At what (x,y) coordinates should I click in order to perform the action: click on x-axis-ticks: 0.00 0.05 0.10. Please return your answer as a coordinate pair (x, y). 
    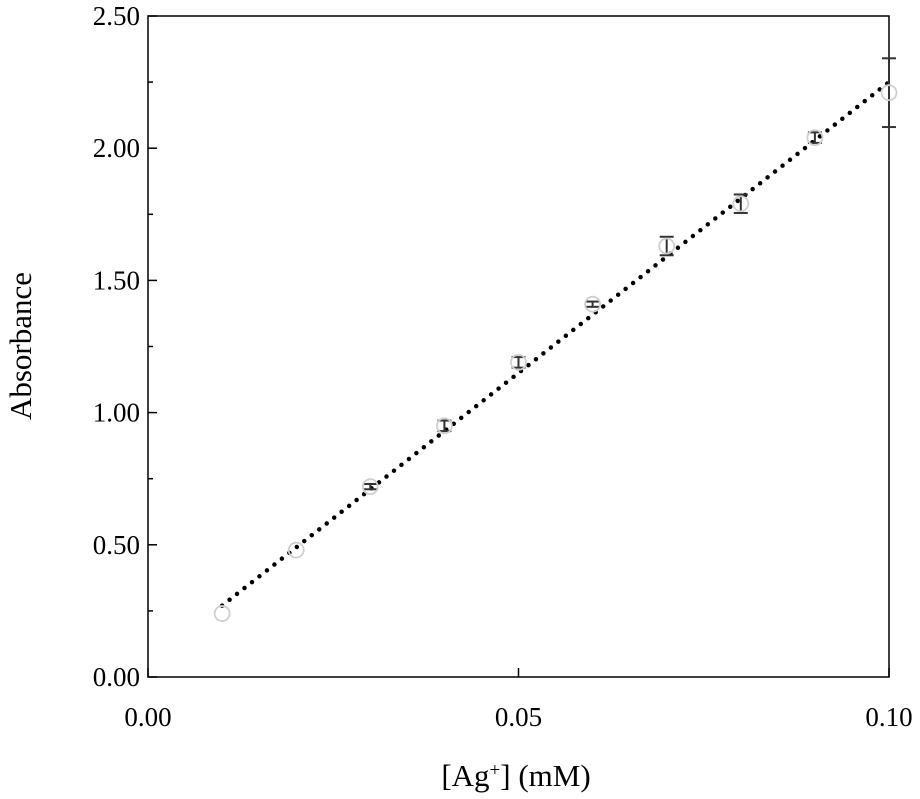
    Looking at the image, I should click on (518, 700).